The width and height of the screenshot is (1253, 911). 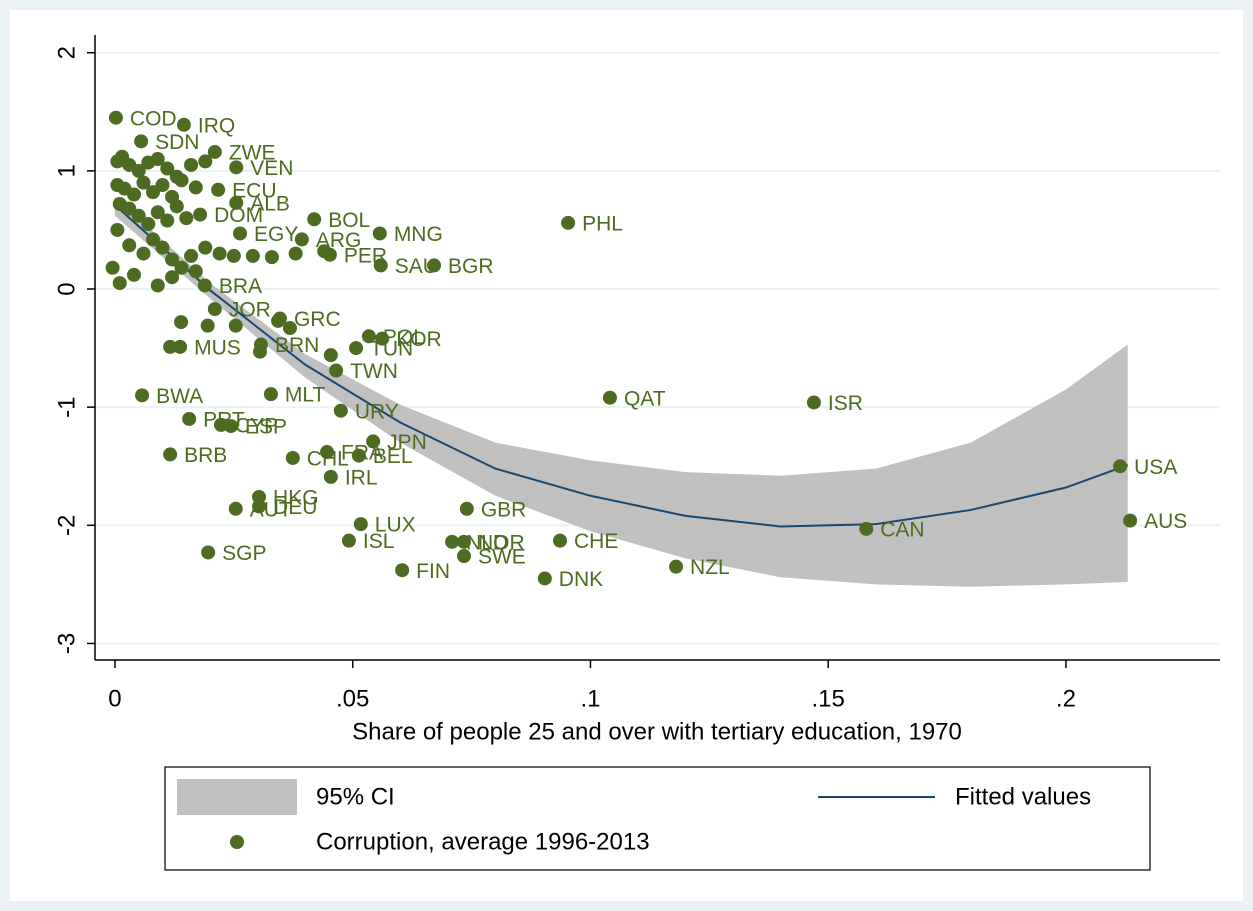 I want to click on point-label: IRL, so click(x=361, y=477).